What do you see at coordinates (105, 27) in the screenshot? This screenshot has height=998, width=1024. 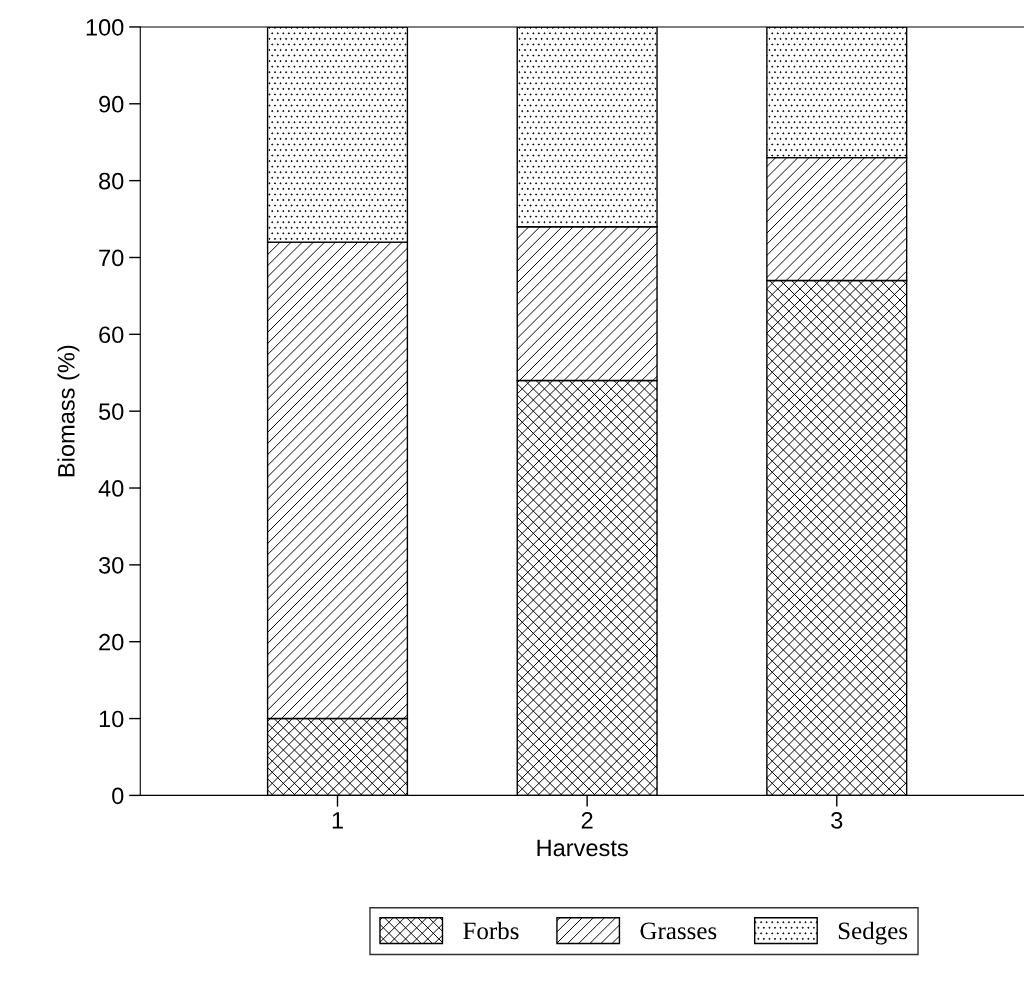 I see `y-tick-label: 100` at bounding box center [105, 27].